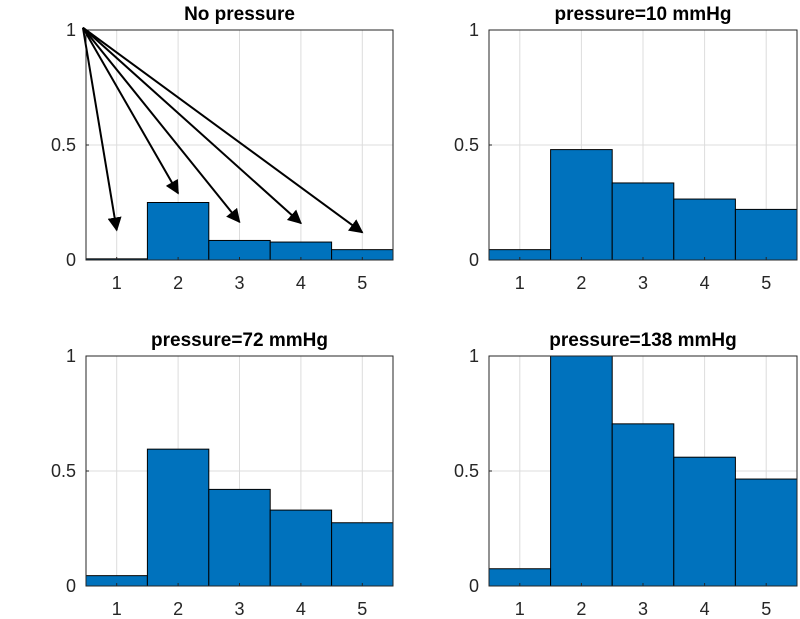  I want to click on subplot-title: pressure=10 mmHg, so click(643, 14).